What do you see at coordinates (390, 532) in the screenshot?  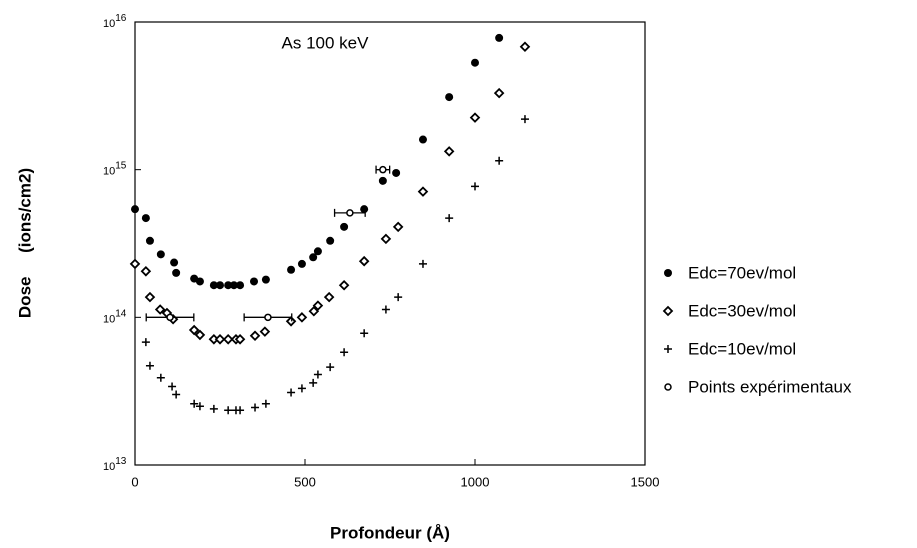 I see `x-axis-label: Profondeur (Å)` at bounding box center [390, 532].